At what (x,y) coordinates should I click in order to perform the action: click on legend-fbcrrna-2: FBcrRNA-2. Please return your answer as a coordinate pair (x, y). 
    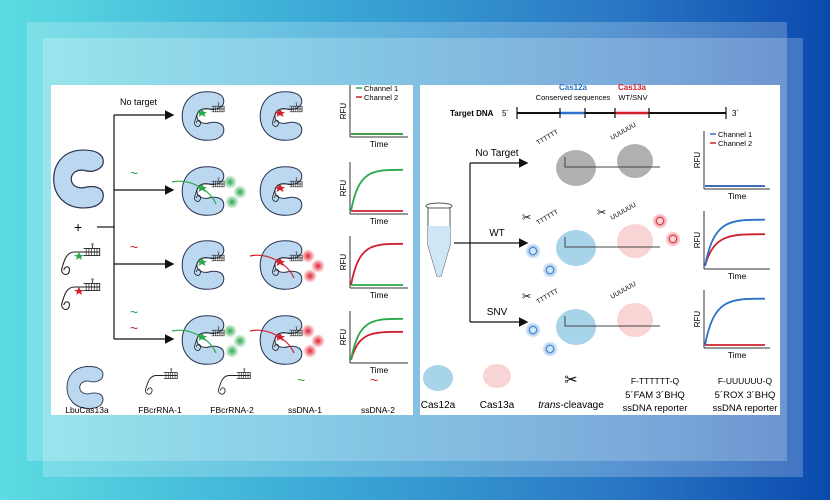
    Looking at the image, I should click on (232, 410).